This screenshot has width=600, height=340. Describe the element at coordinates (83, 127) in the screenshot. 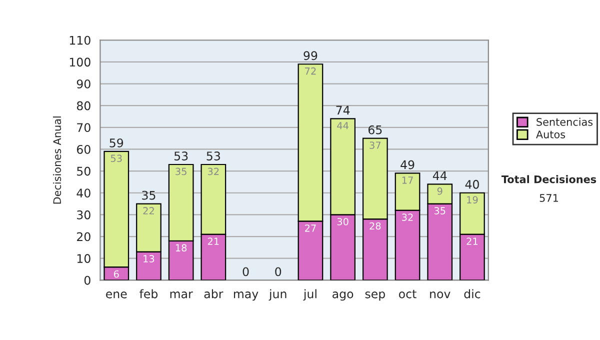

I see `y-tick-label: 70` at that location.